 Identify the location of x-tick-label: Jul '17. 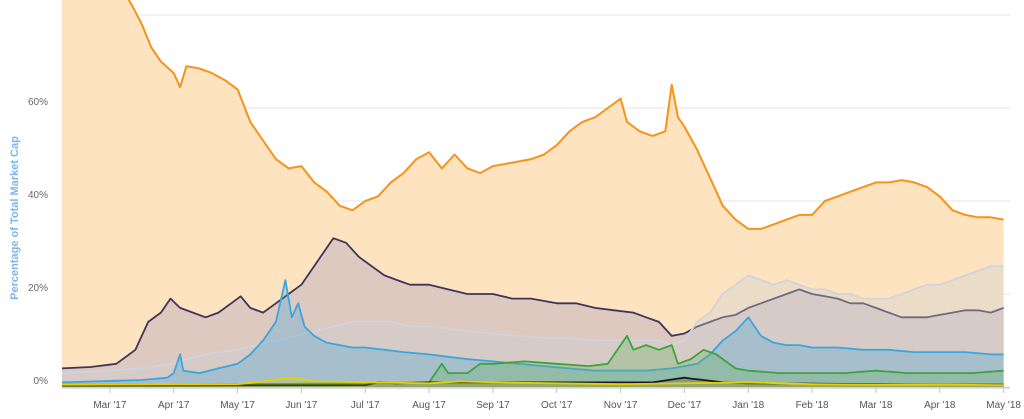
(365, 405).